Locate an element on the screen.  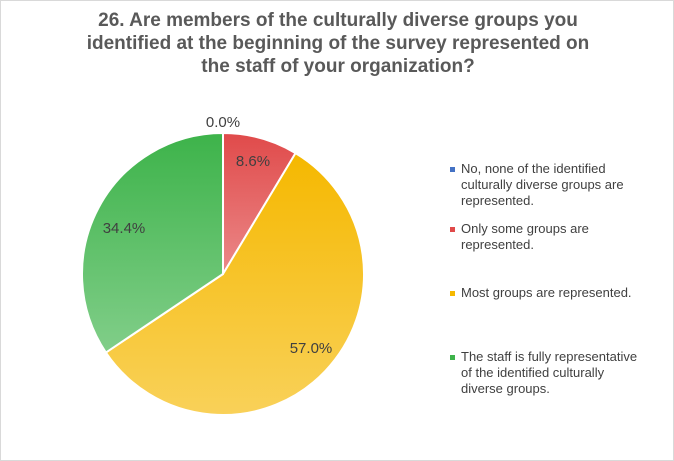
data-label-none-represented: 0.0% is located at coordinates (223, 122).